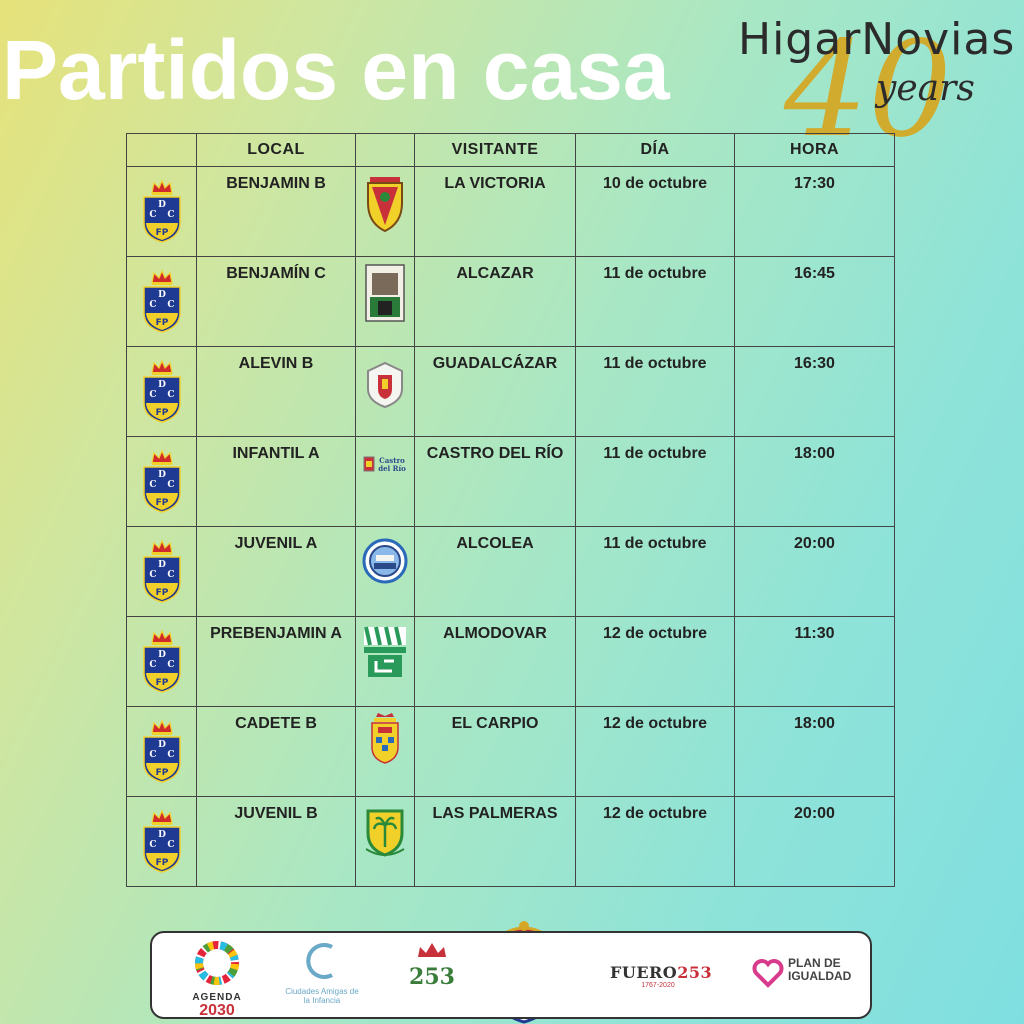  Describe the element at coordinates (495, 150) in the screenshot. I see `header-visitante: VISITANTE` at that location.